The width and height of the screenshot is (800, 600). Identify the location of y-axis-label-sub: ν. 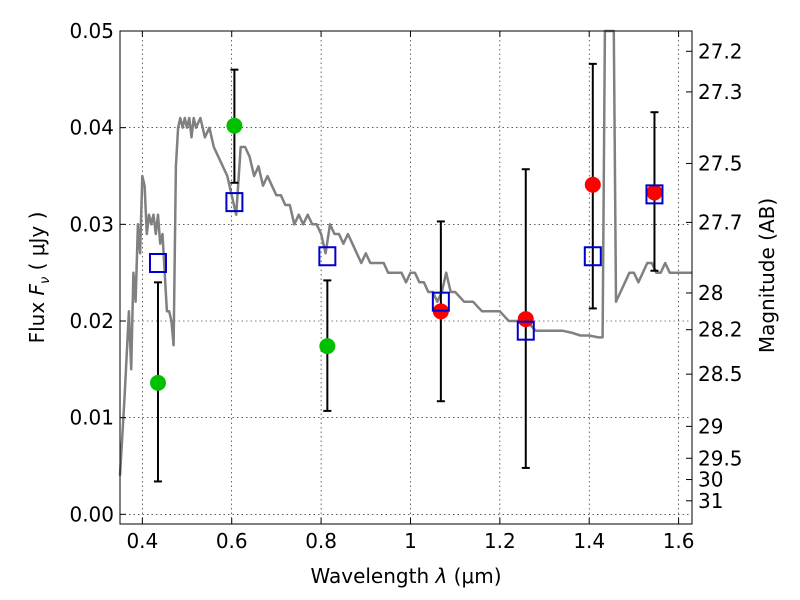
(45, 280).